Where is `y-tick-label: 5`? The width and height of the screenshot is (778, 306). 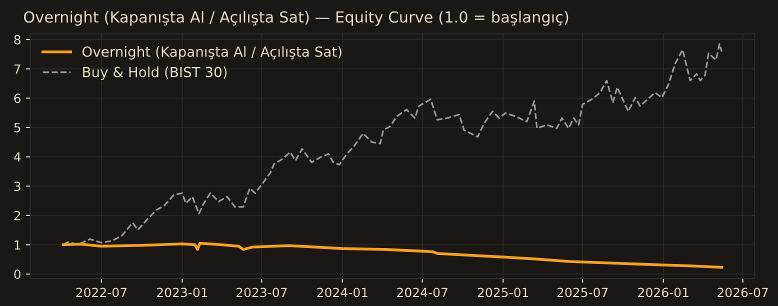 y-tick-label: 5 is located at coordinates (17, 127).